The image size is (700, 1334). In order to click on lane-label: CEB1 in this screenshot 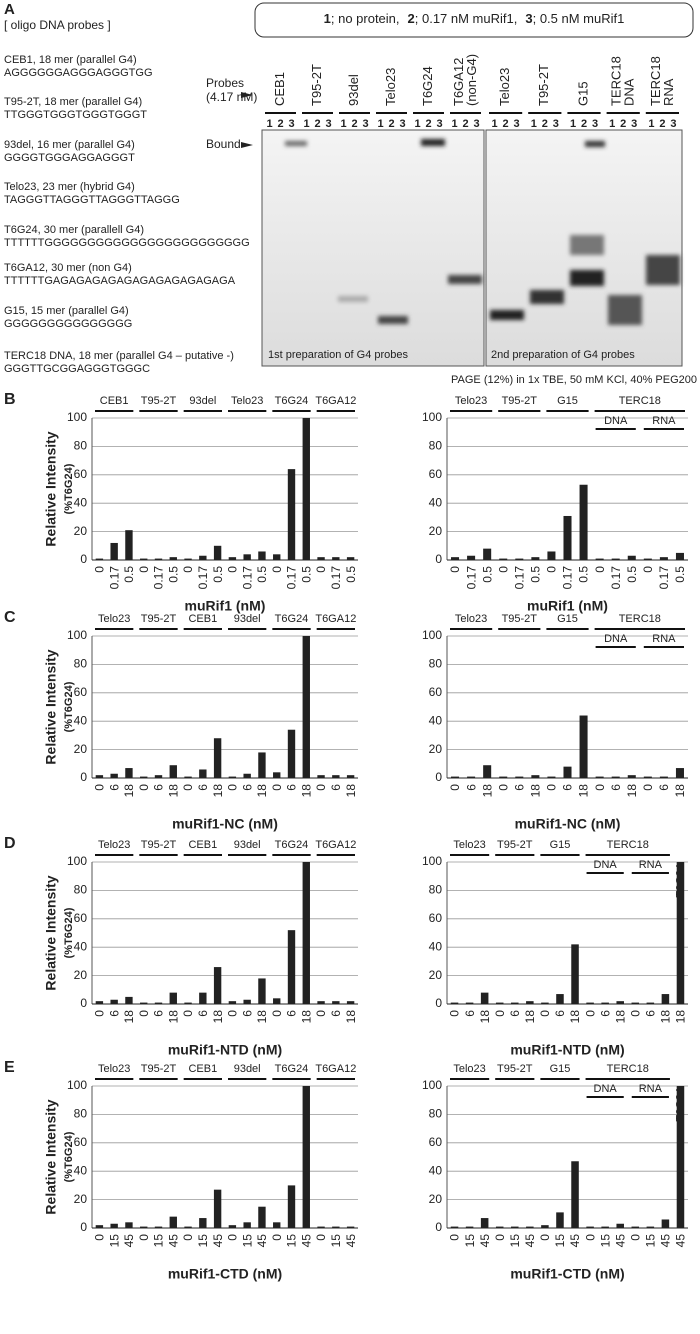, I will do `click(279, 89)`.